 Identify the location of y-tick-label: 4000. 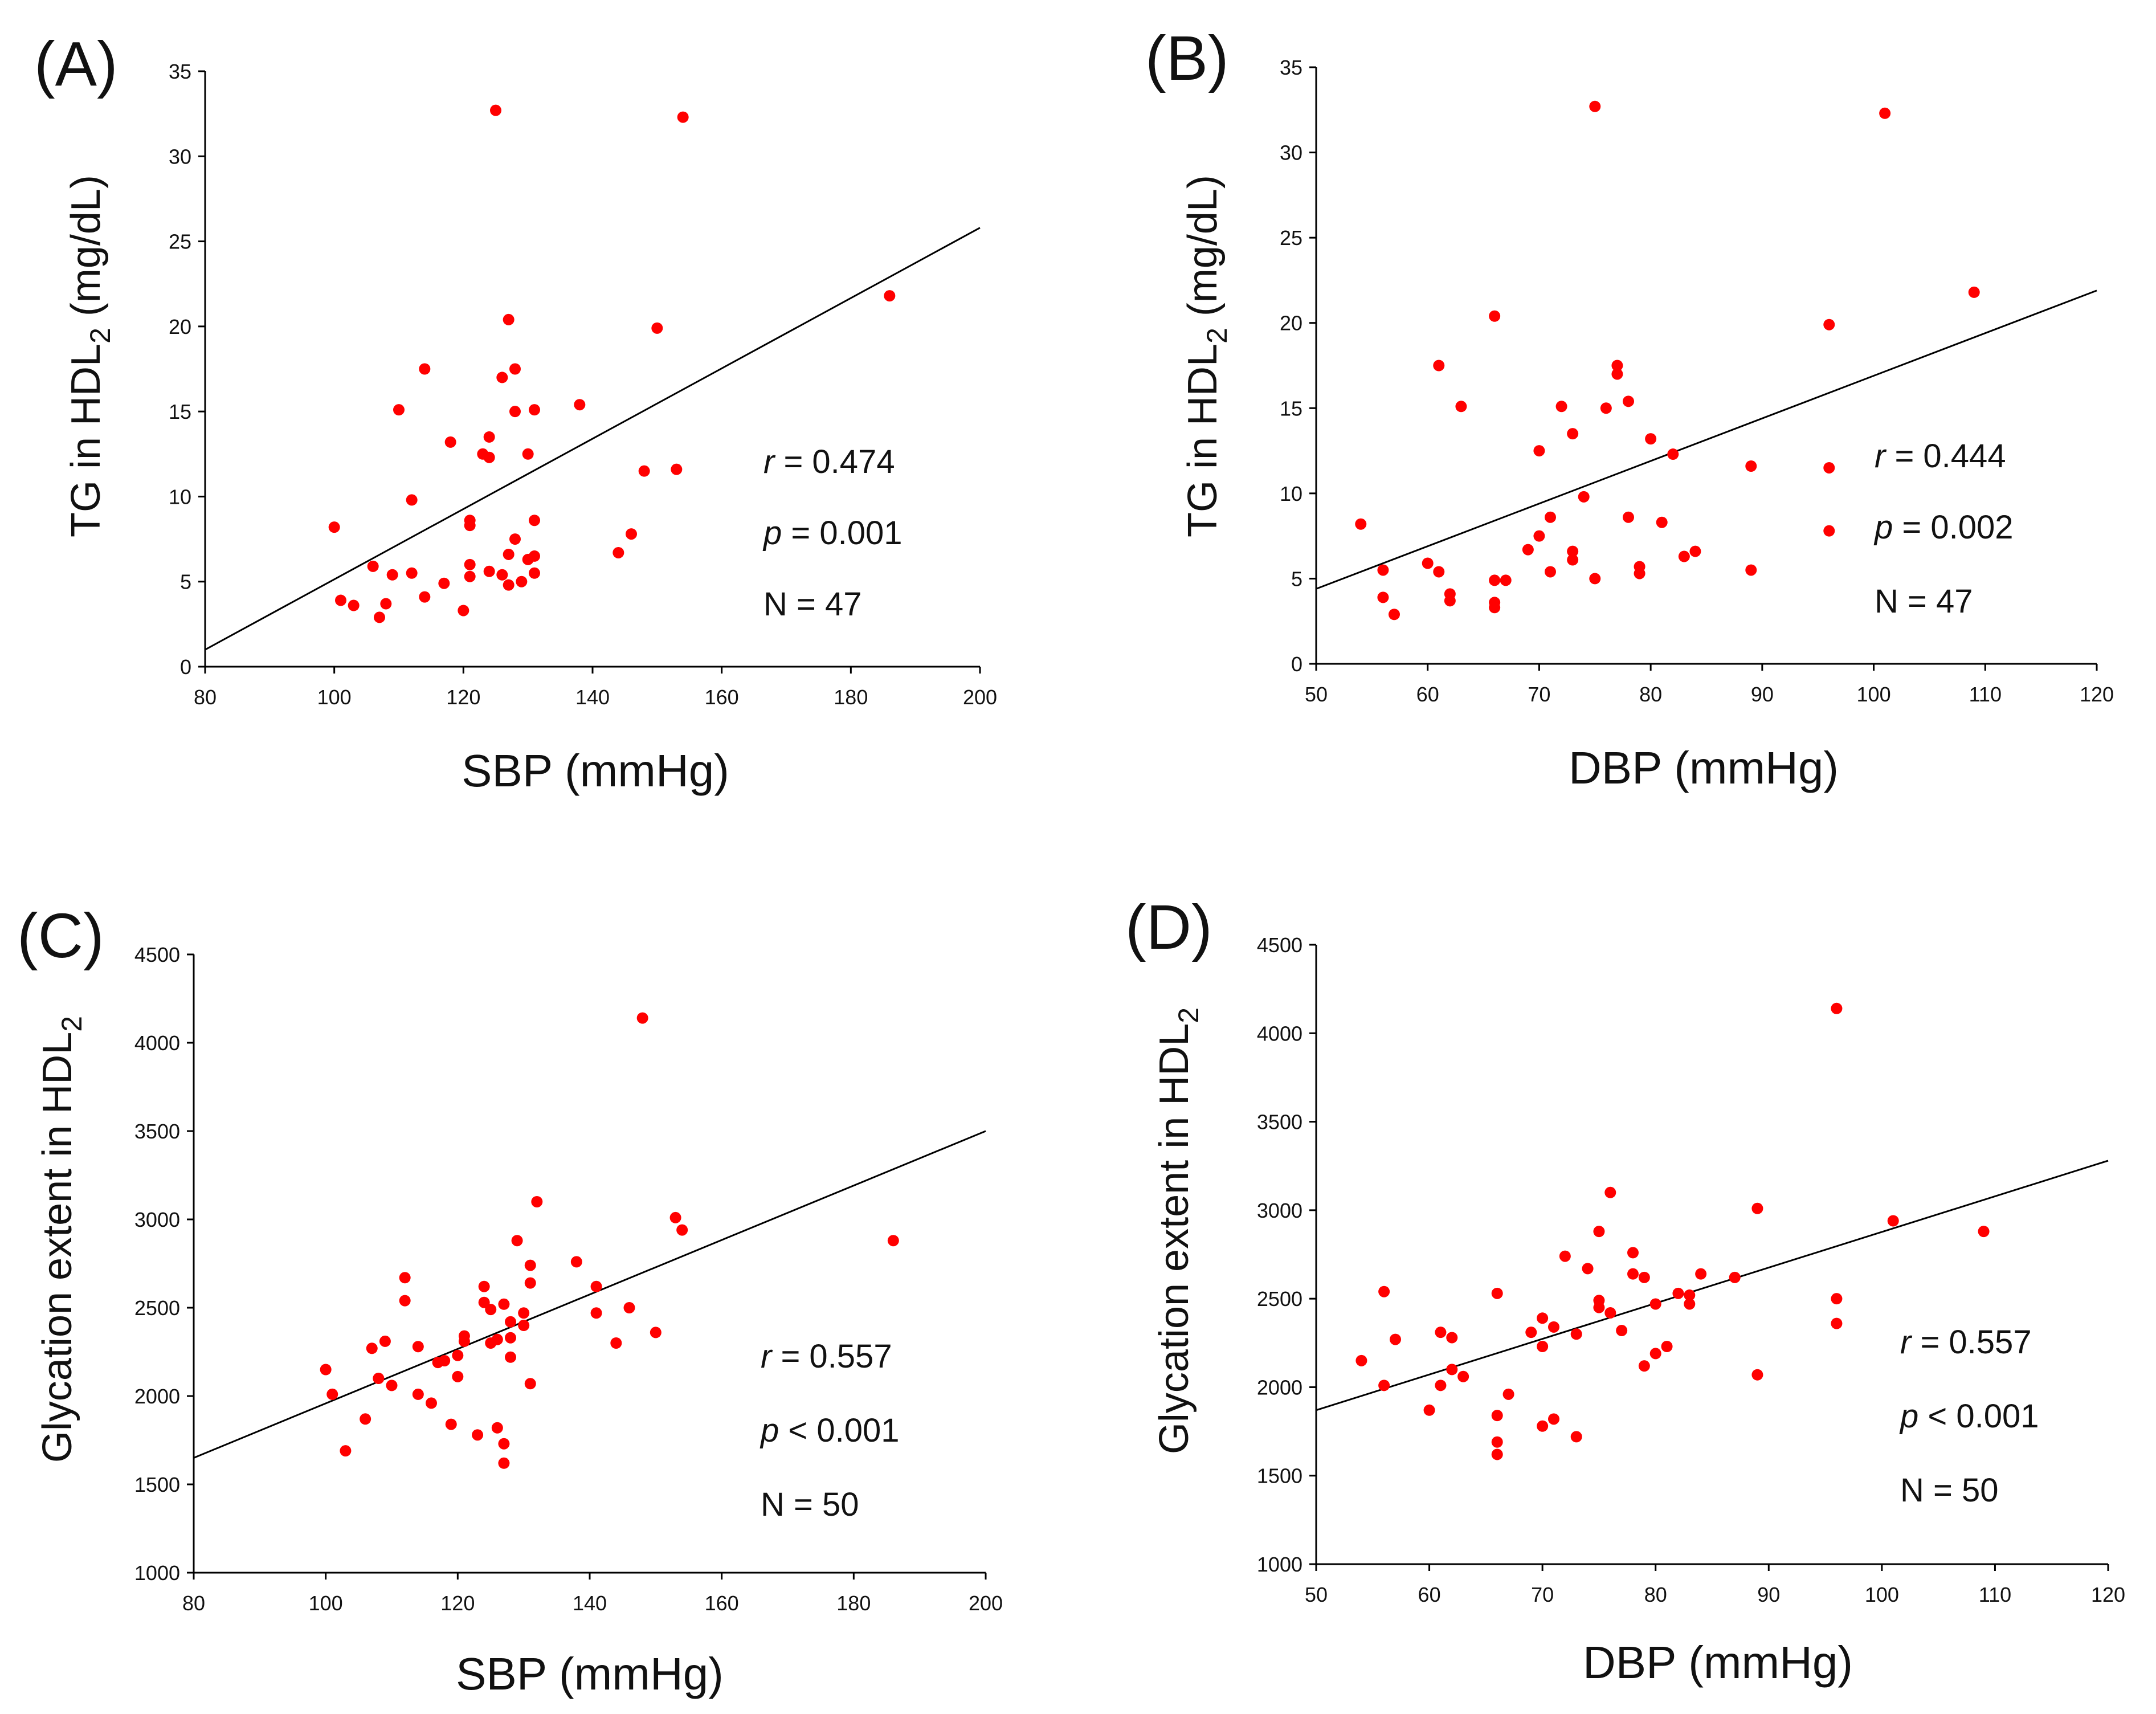
(1279, 1033).